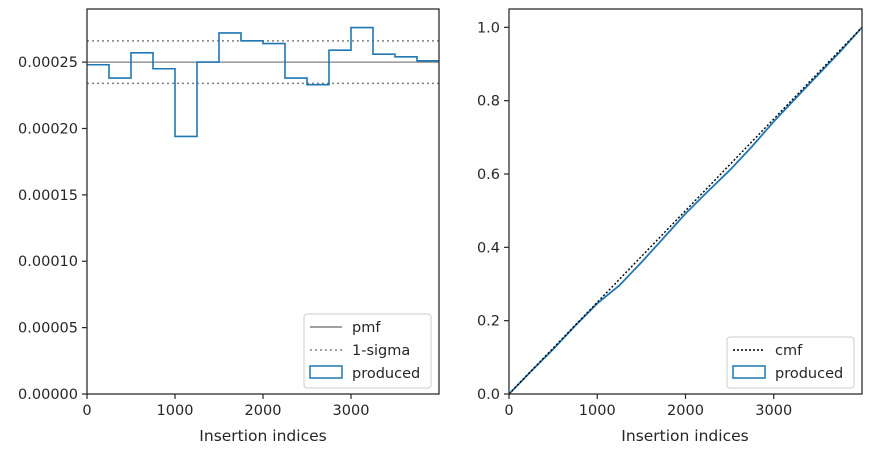  I want to click on histogram-legend-box, so click(367, 351).